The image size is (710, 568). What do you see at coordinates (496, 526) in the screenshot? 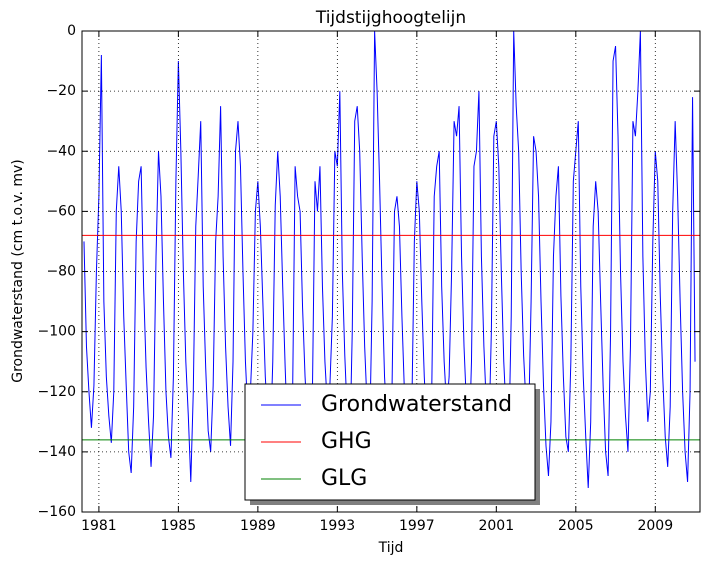
I see `x-tick-label: 2001` at bounding box center [496, 526].